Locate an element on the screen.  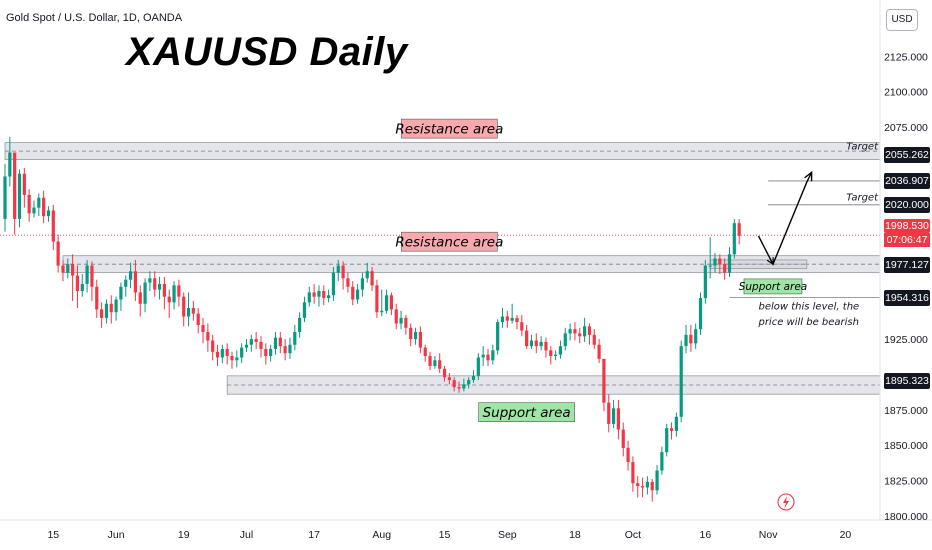
time-tick: 16 is located at coordinates (706, 535).